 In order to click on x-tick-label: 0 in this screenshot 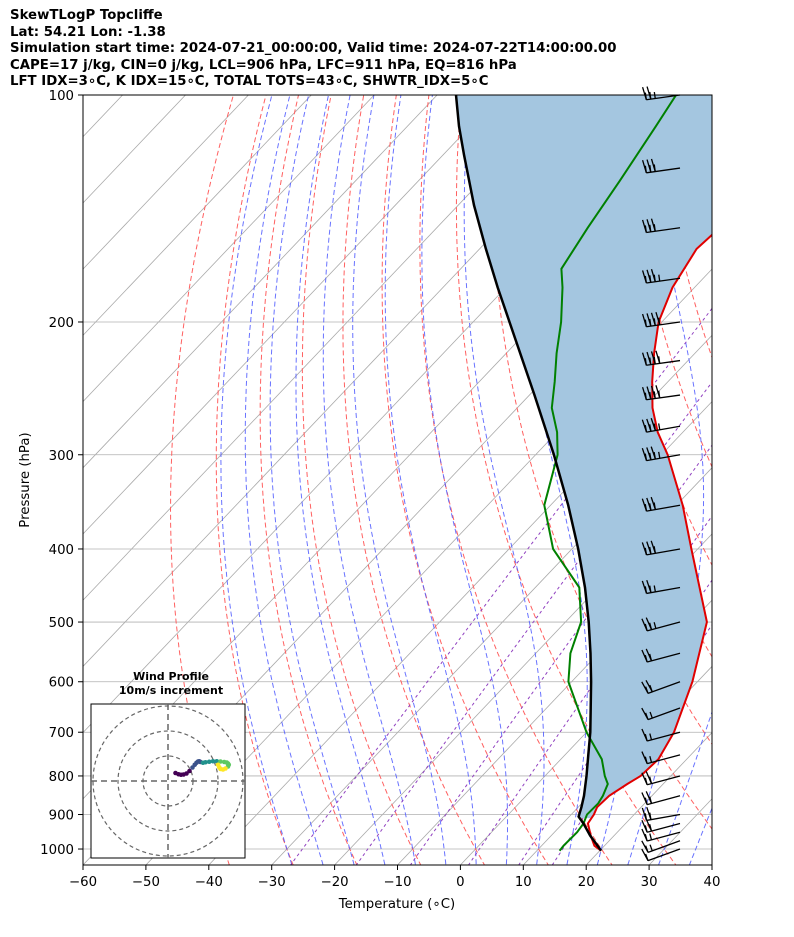, I will do `click(460, 882)`.